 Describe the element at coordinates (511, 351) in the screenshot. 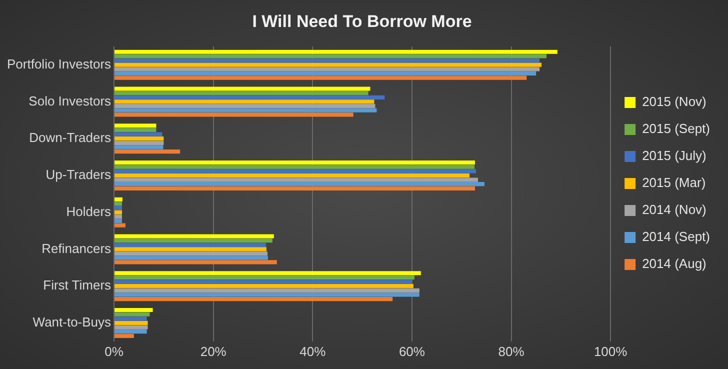

I see `x-tick-label: 80%` at that location.